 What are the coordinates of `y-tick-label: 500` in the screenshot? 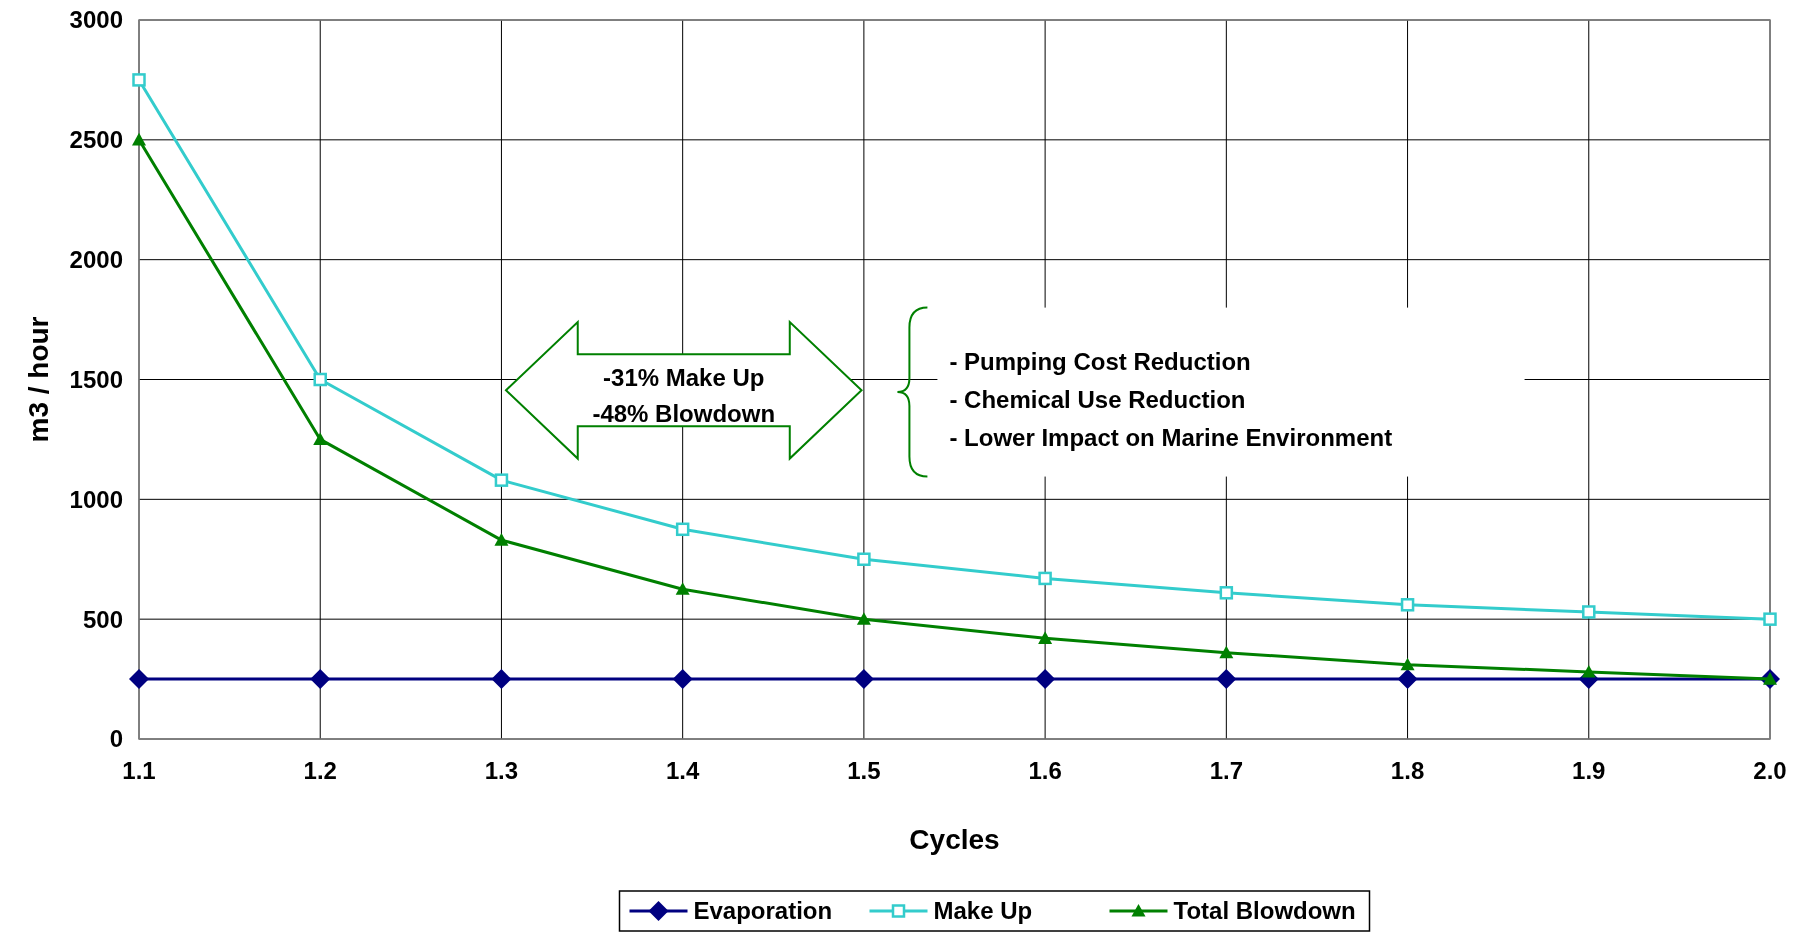 It's located at (102, 619).